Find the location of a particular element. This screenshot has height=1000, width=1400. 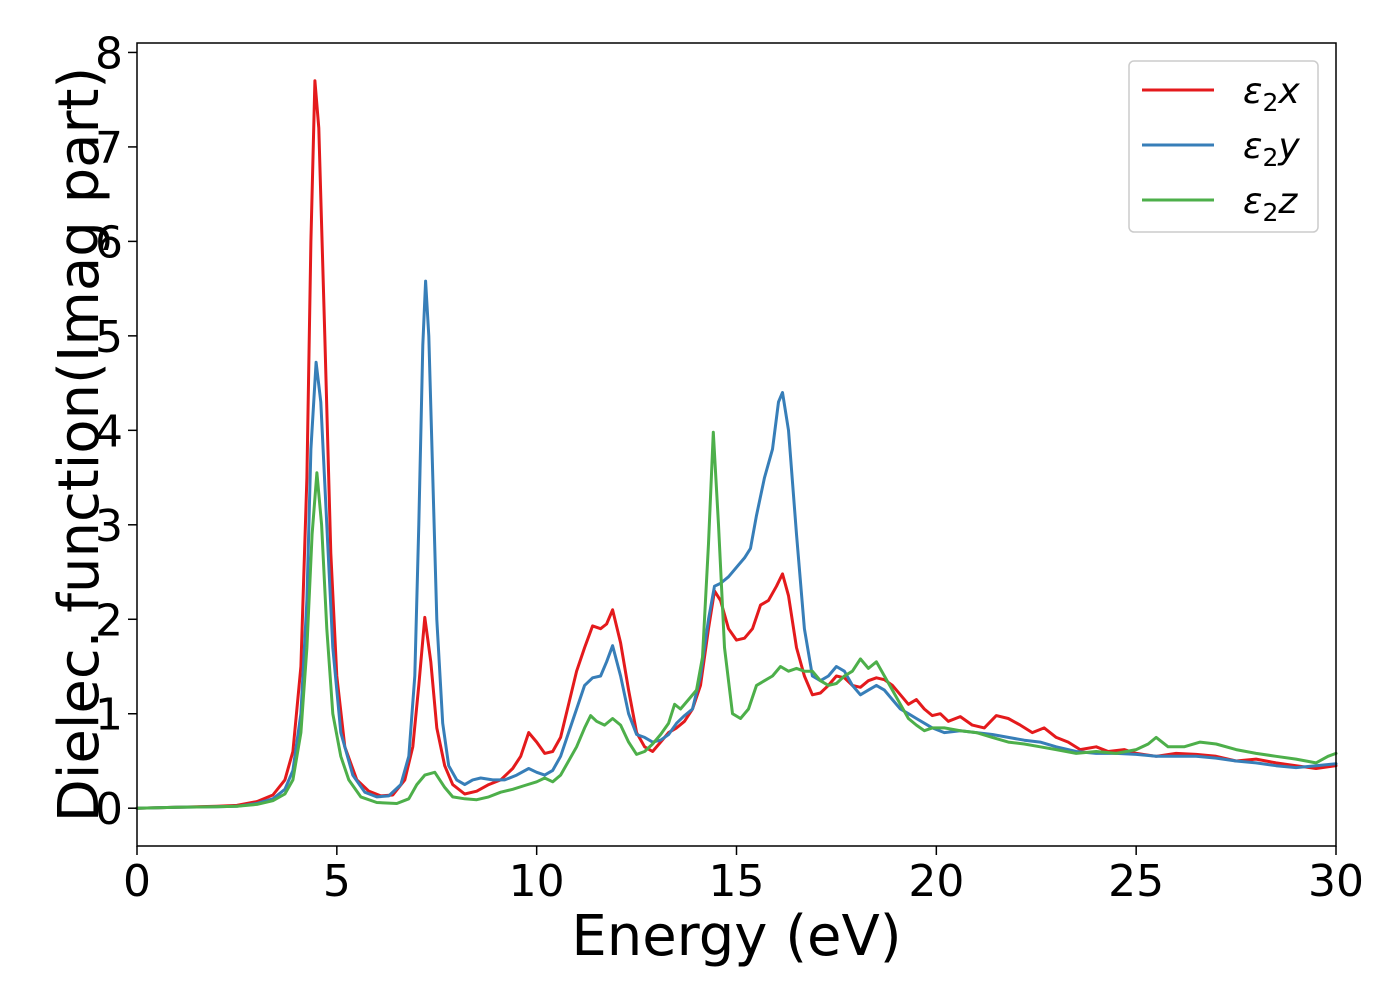

y-tick-label: 3 is located at coordinates (109, 526).